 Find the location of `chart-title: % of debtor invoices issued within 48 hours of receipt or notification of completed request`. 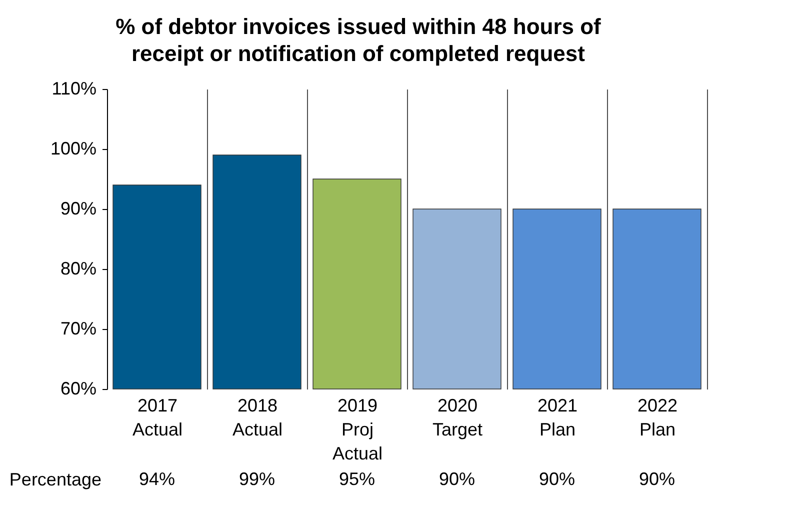

chart-title: % of debtor invoices issued within 48 hours of receipt or notification of completed request is located at coordinates (359, 40).